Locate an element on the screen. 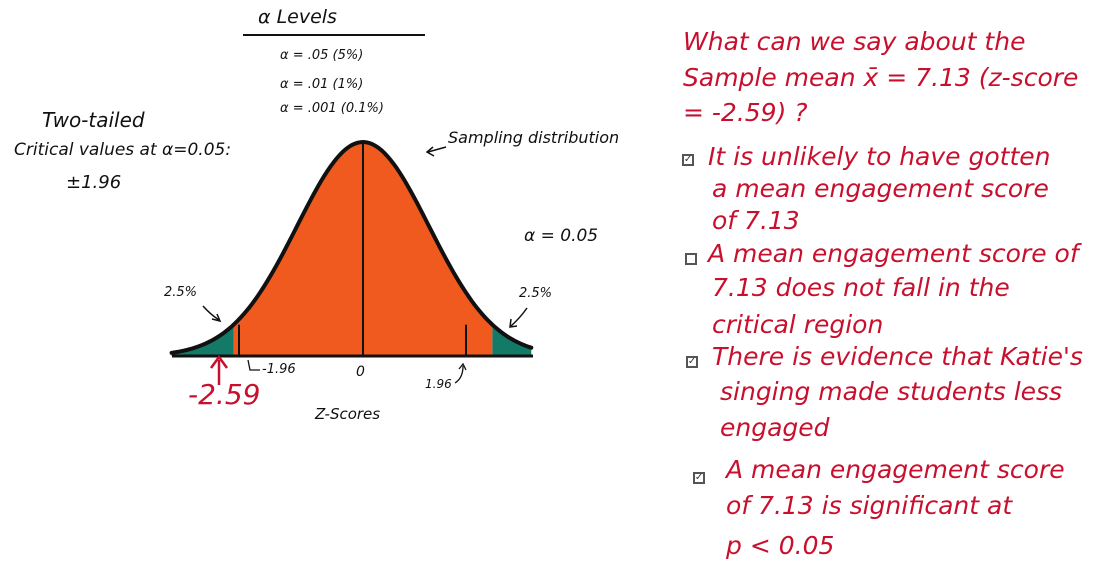  alpha-level-item: α = .05 (5%) is located at coordinates (322, 55).